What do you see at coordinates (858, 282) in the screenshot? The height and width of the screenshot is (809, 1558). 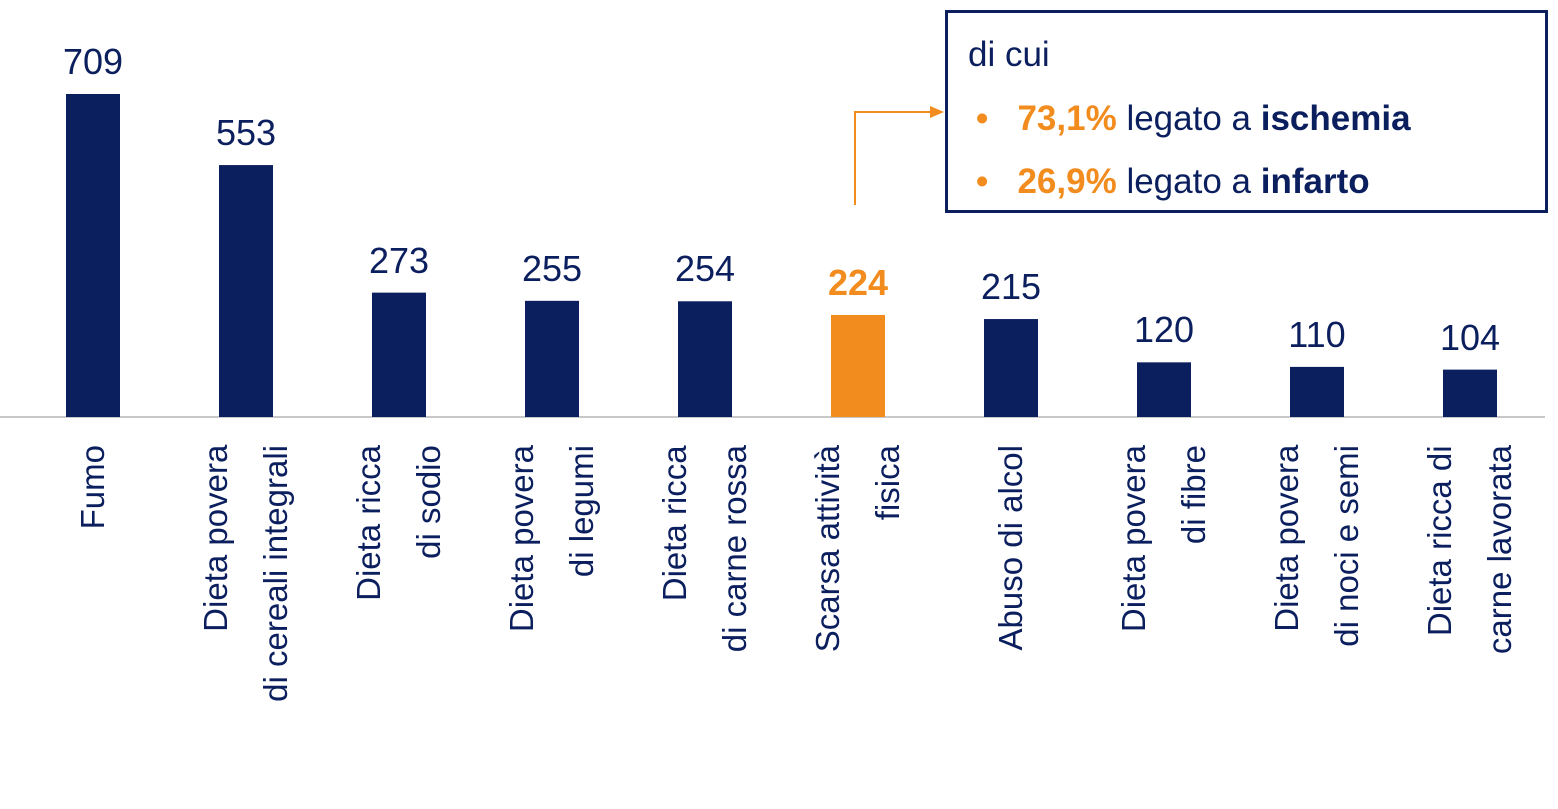 I see `value-label: 224` at bounding box center [858, 282].